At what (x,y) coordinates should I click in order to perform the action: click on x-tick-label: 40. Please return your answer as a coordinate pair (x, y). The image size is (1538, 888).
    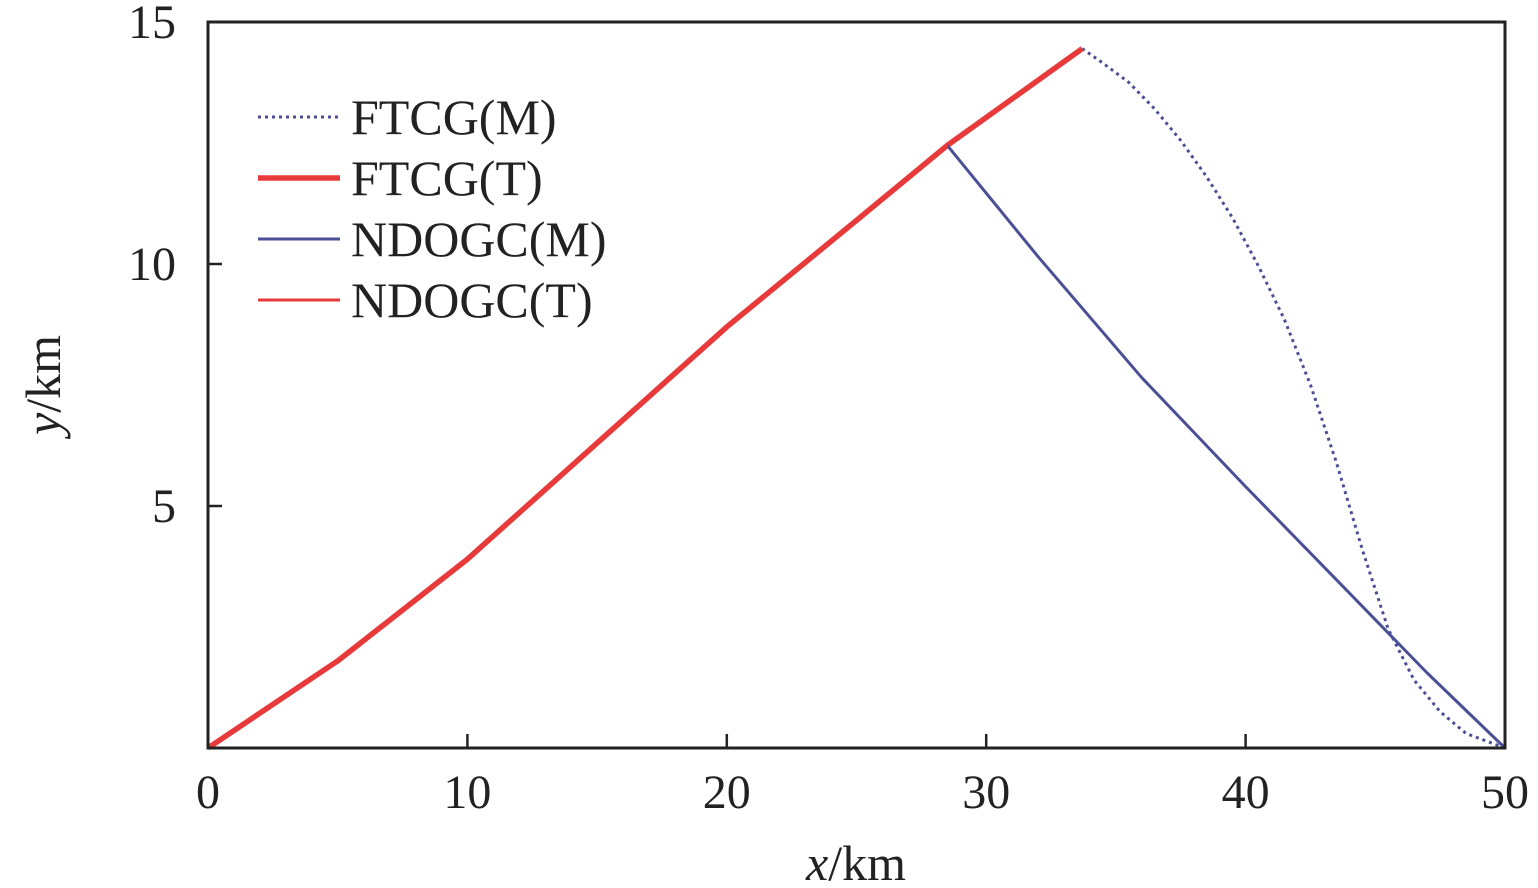
    Looking at the image, I should click on (1246, 792).